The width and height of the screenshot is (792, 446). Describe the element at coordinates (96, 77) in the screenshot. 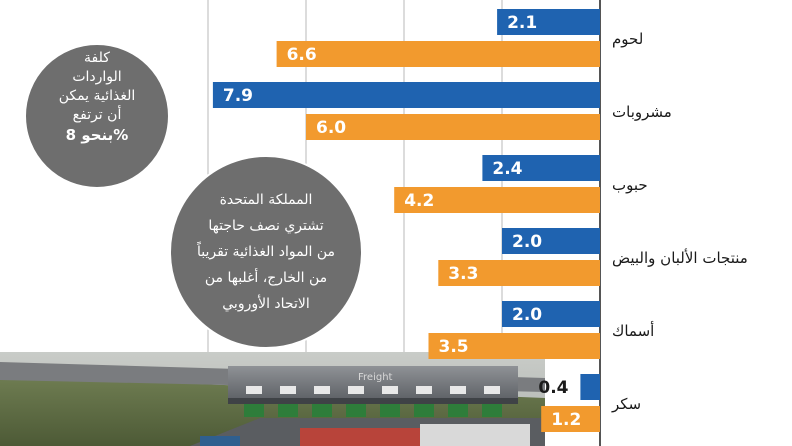

I see `bubble-top-line-2: الواردات` at that location.